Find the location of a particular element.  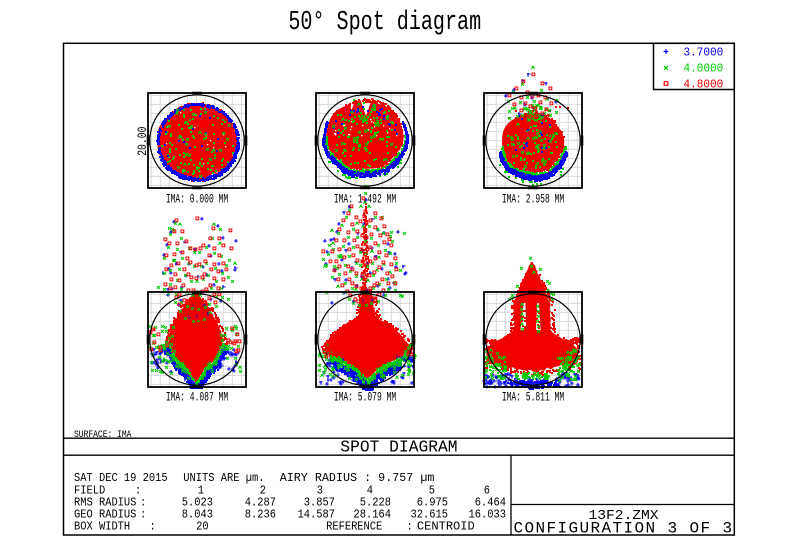

svg-text: GEO RADIUS is located at coordinates (105, 515).